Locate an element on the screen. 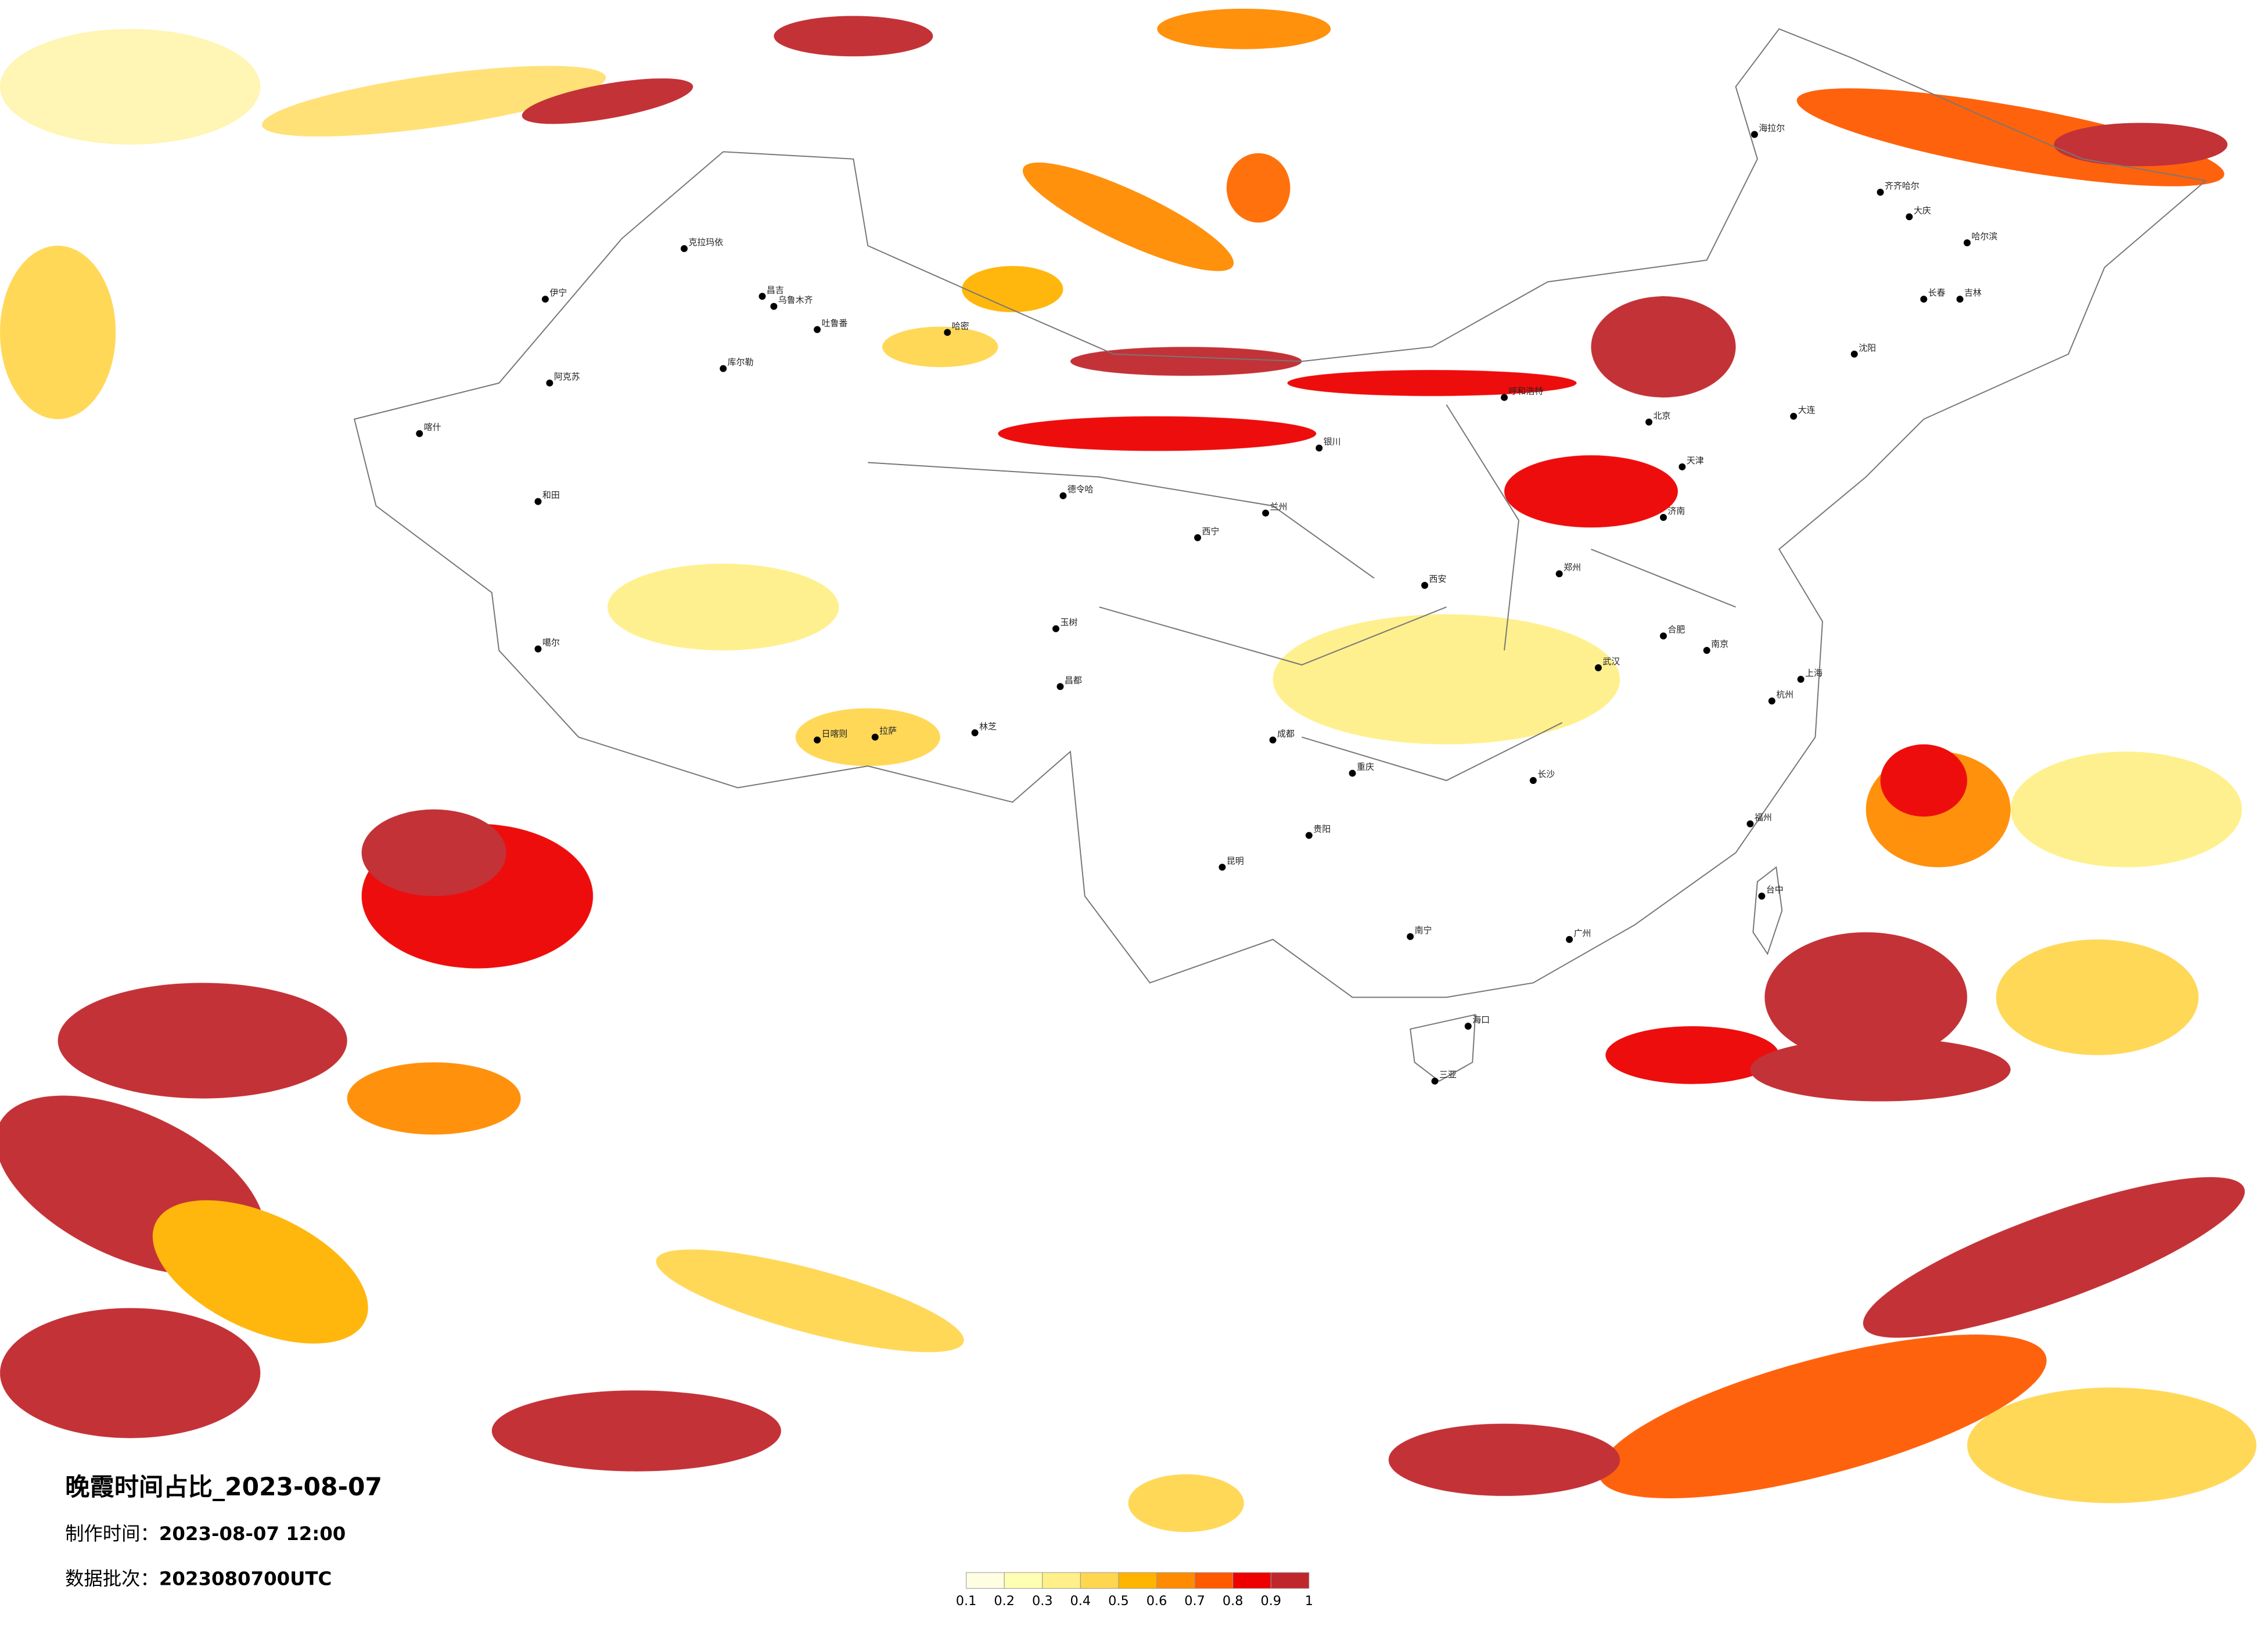 The image size is (2268, 1626). colorbar-tick-label: 0.7 is located at coordinates (1194, 1601).